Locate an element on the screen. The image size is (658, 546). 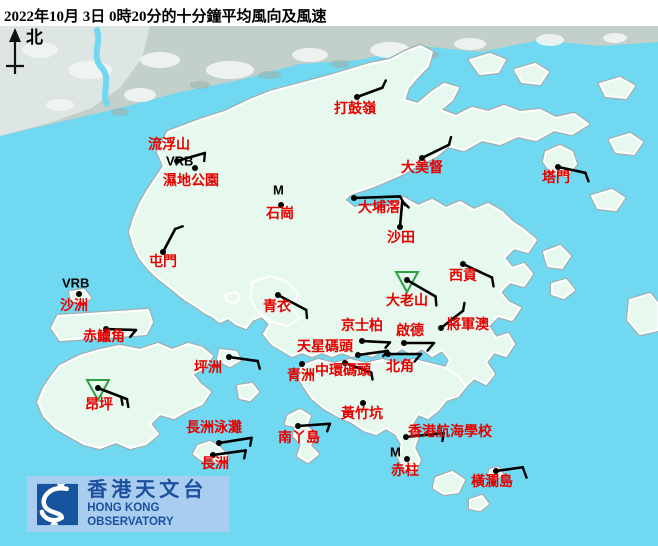
station-label: 沙田 is located at coordinates (401, 238).